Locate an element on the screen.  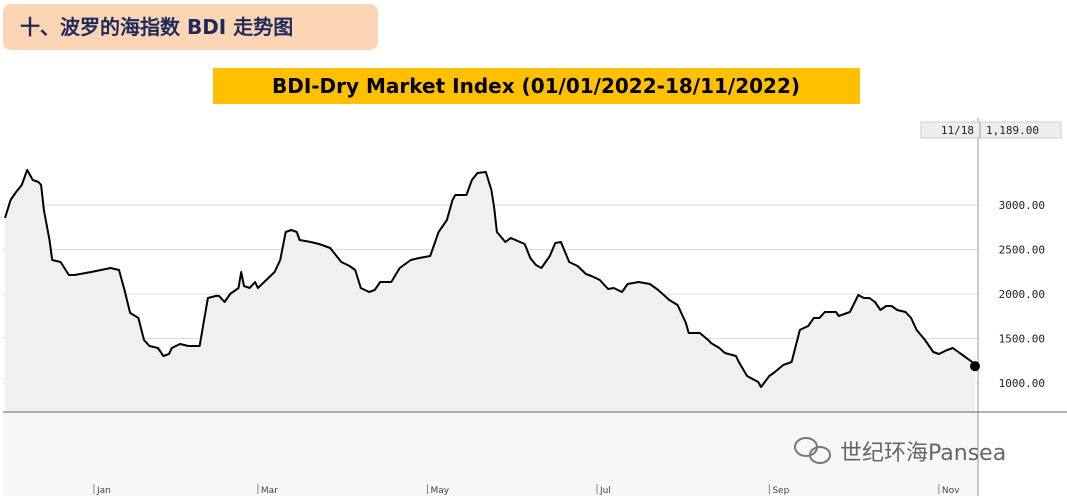
watermark-icon is located at coordinates (812, 450).